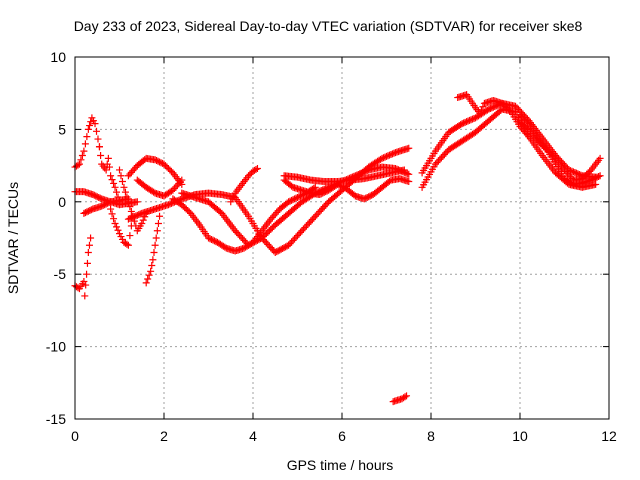  Describe the element at coordinates (58, 57) in the screenshot. I see `y-tick-label: 10` at that location.